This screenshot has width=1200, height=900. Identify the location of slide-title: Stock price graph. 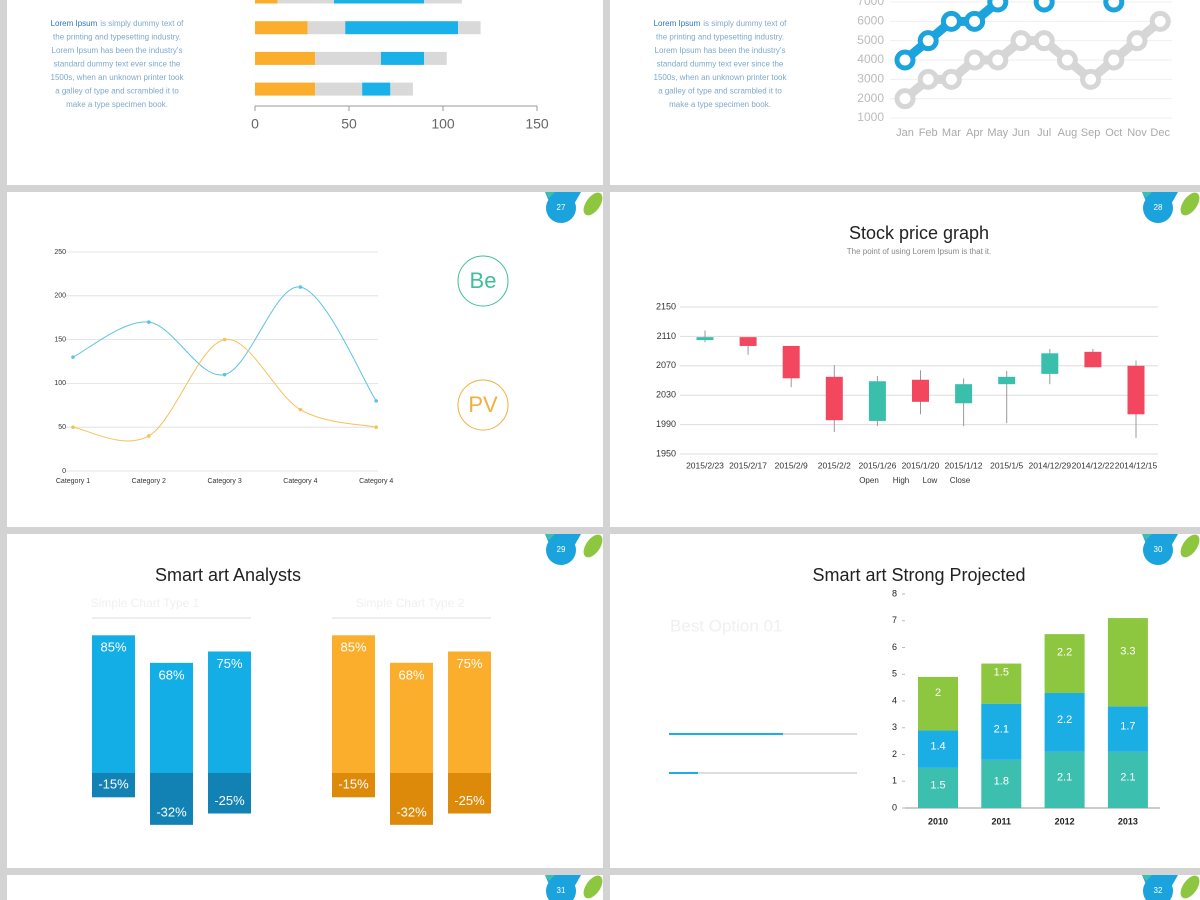
(919, 233).